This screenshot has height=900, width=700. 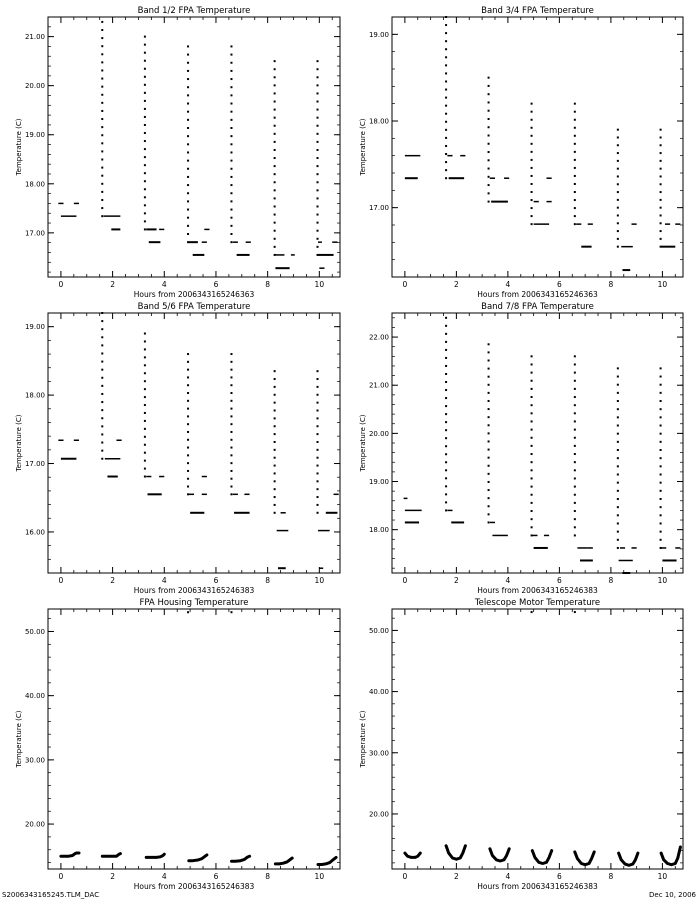 What do you see at coordinates (379, 338) in the screenshot?
I see `y-tick-label: 22.00` at bounding box center [379, 338].